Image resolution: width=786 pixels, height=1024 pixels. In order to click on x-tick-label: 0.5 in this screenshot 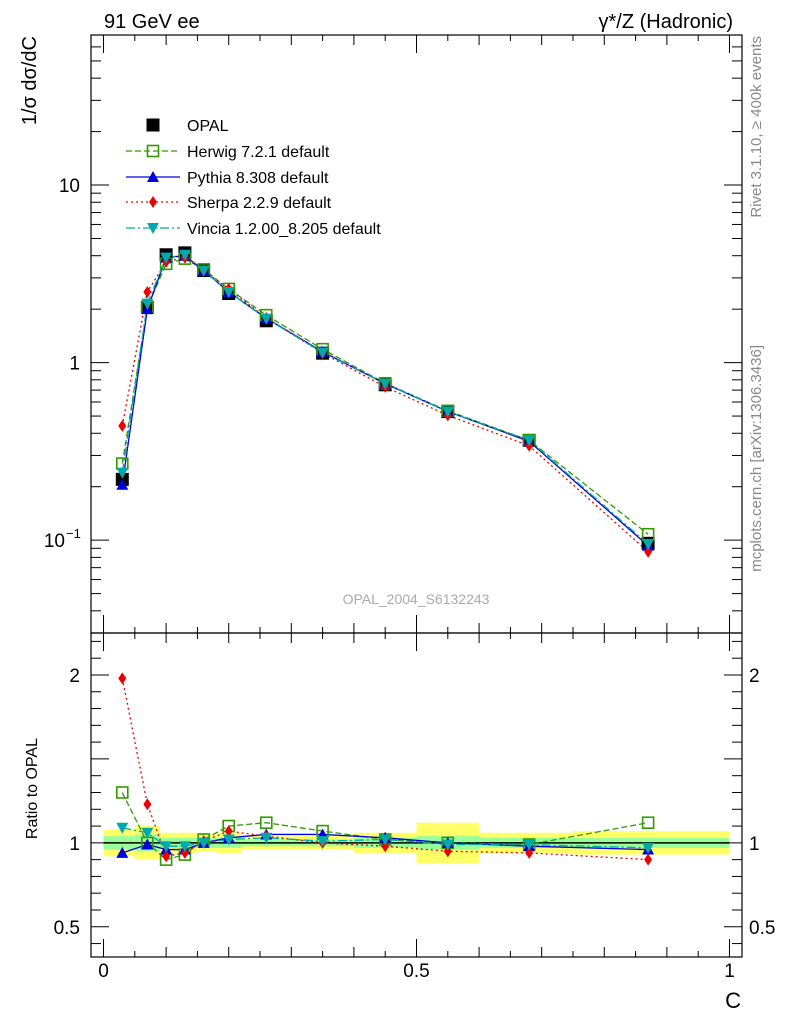, I will do `click(416, 971)`.